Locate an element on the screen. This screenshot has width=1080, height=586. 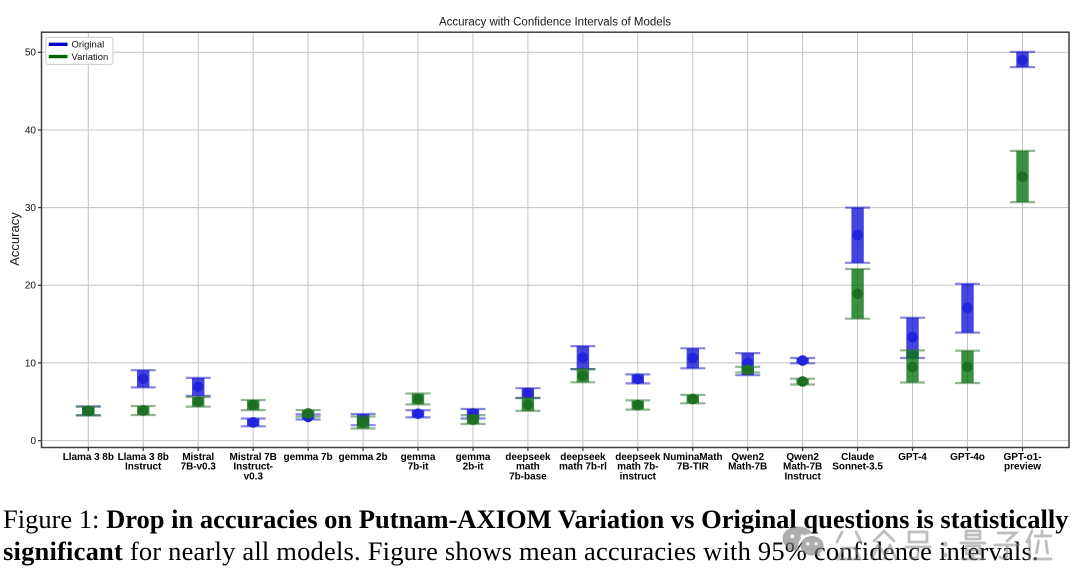
svg-text: Claude is located at coordinates (858, 457).